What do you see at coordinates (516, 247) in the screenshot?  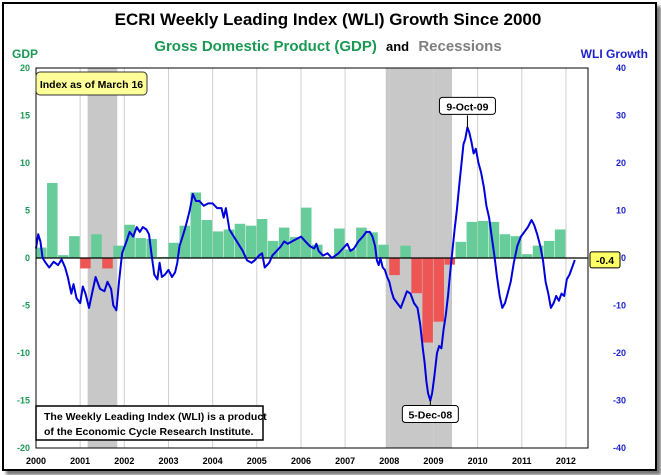 I see `gdp-bar-2010Q4` at bounding box center [516, 247].